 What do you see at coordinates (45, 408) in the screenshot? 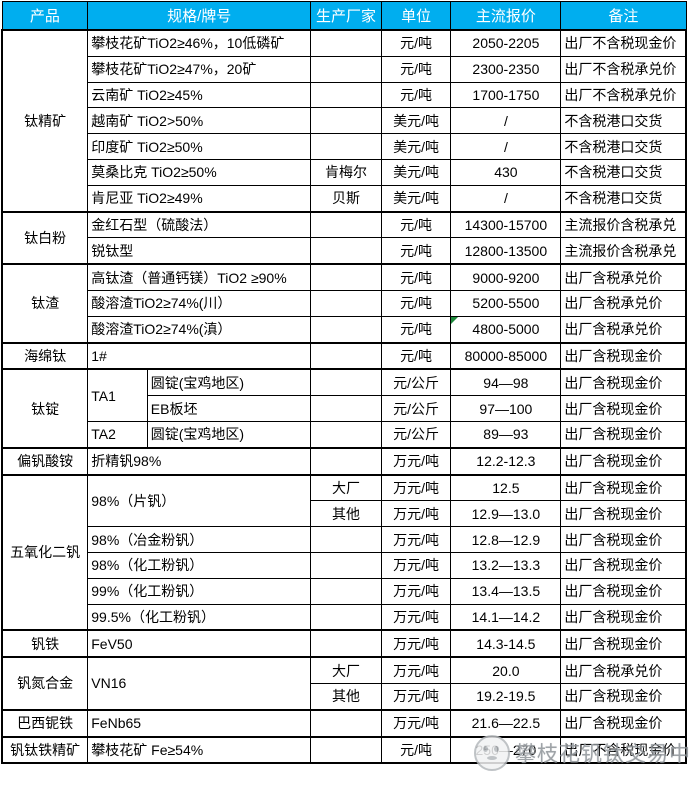
I see `product-cell: 钛锭` at bounding box center [45, 408].